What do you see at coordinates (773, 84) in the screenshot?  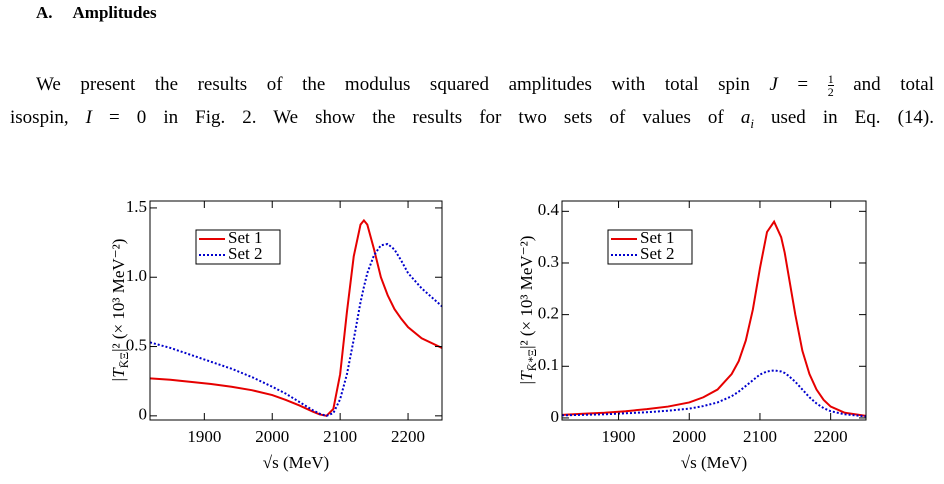 I see `math: J` at bounding box center [773, 84].